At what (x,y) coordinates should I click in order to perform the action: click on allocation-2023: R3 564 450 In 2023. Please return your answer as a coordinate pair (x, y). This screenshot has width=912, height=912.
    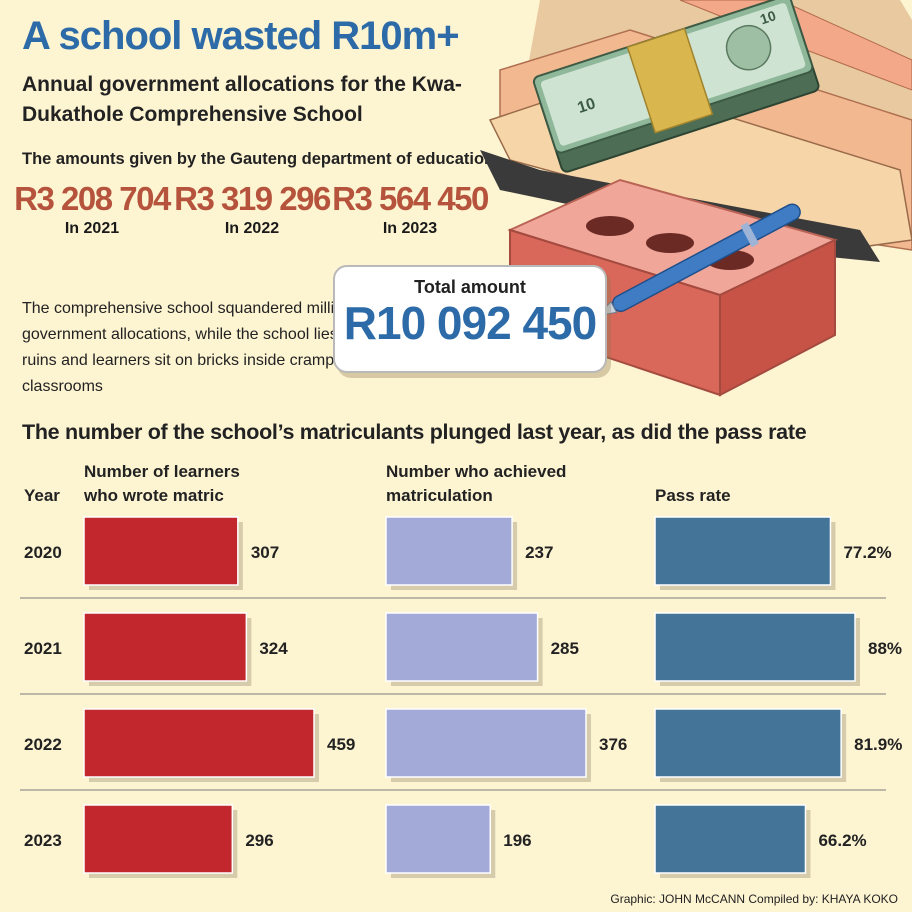
    Looking at the image, I should click on (410, 209).